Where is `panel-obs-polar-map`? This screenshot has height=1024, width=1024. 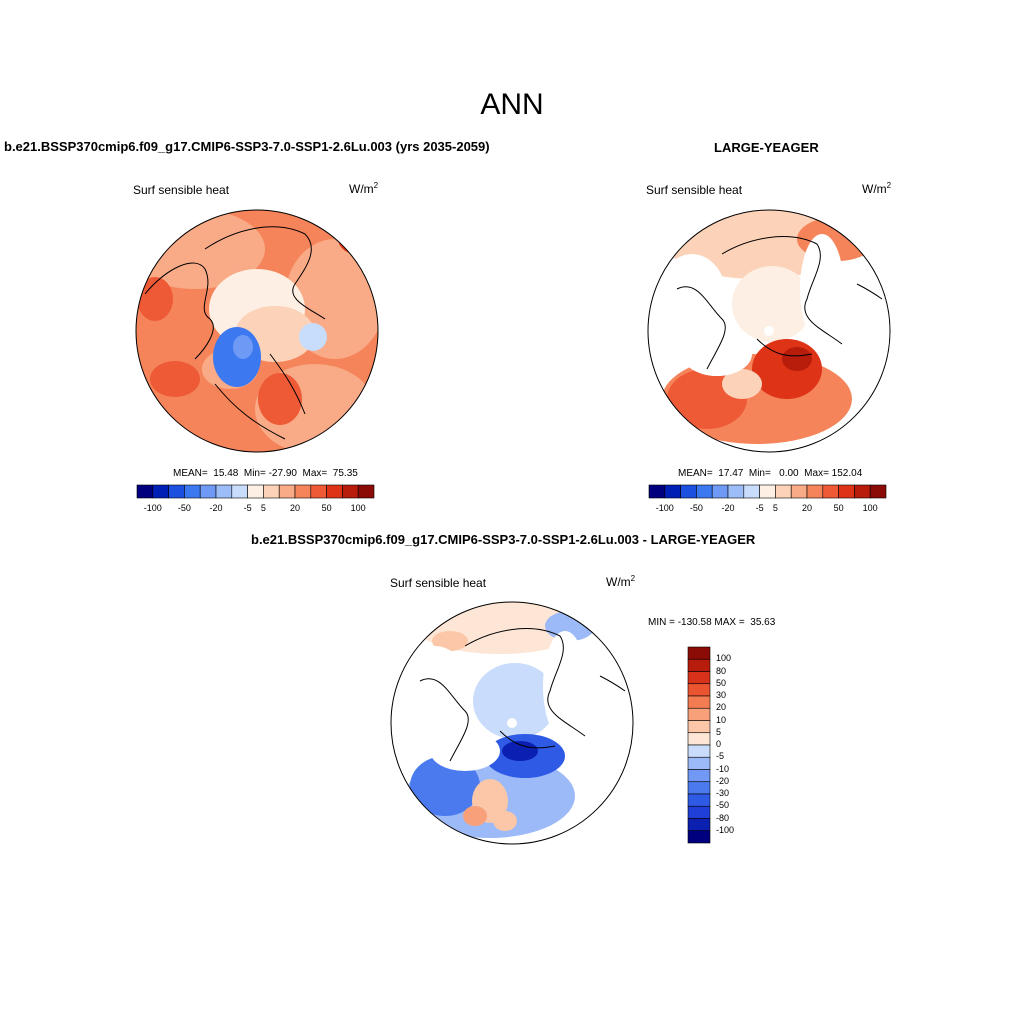
panel-obs-polar-map is located at coordinates (769, 331).